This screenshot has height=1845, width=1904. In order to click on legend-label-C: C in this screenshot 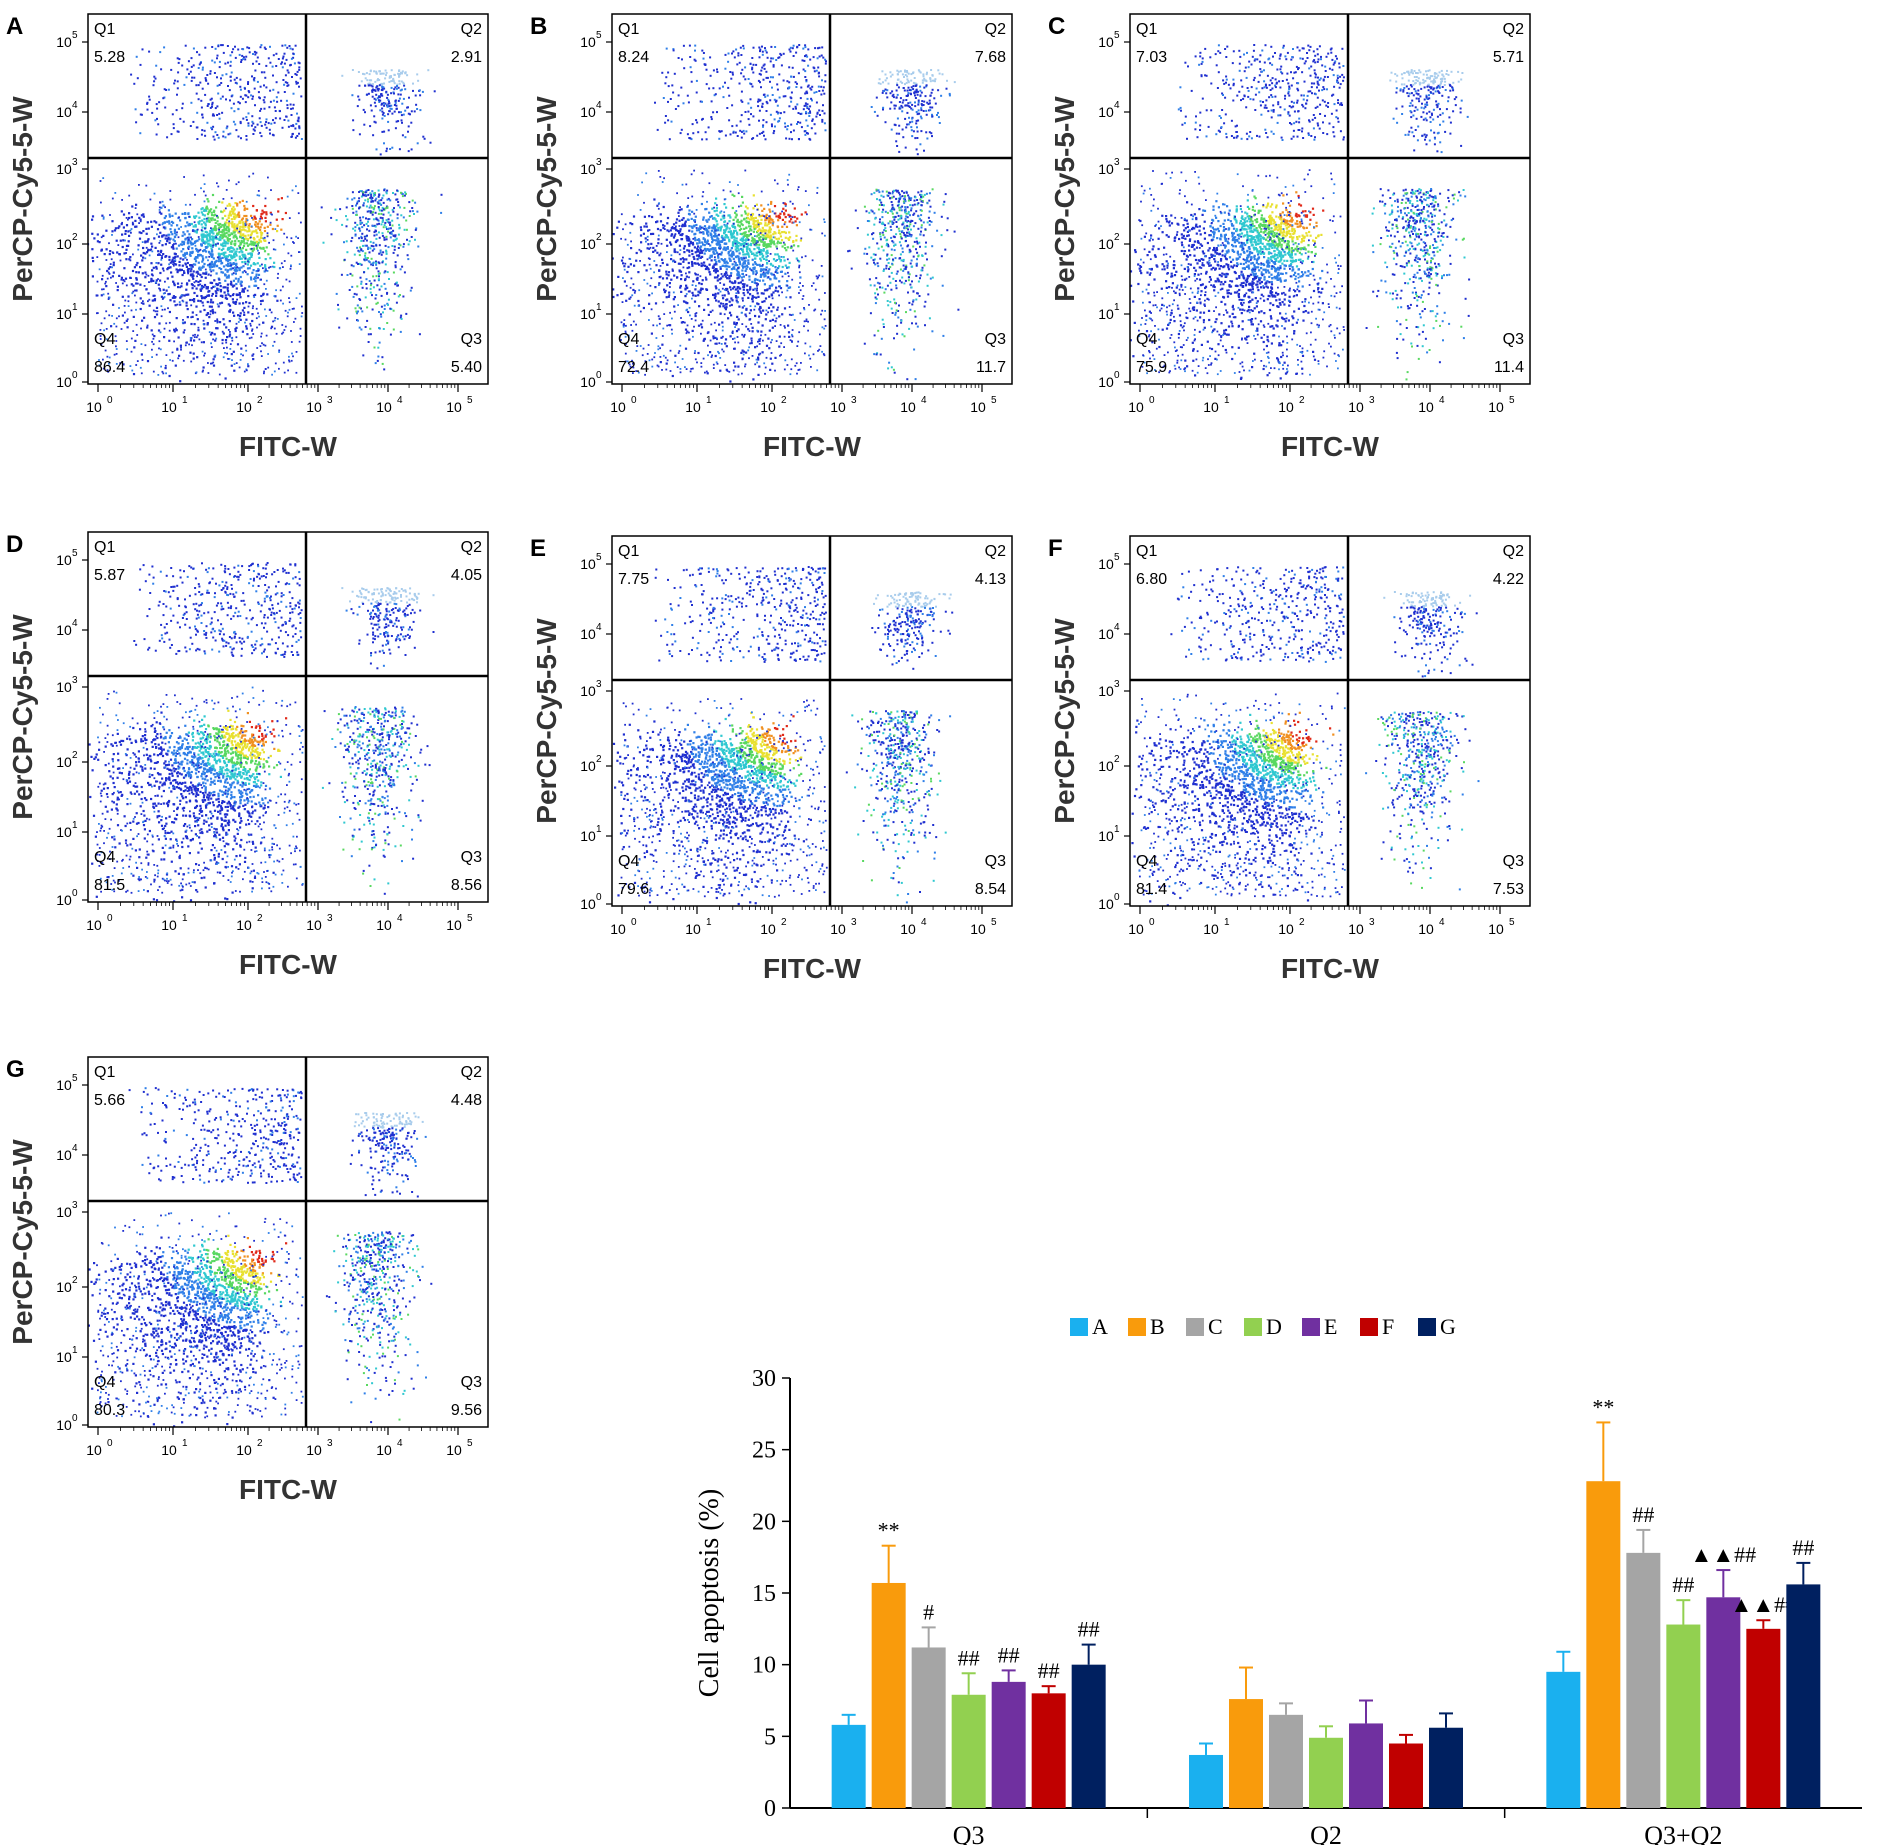, I will do `click(1215, 1326)`.